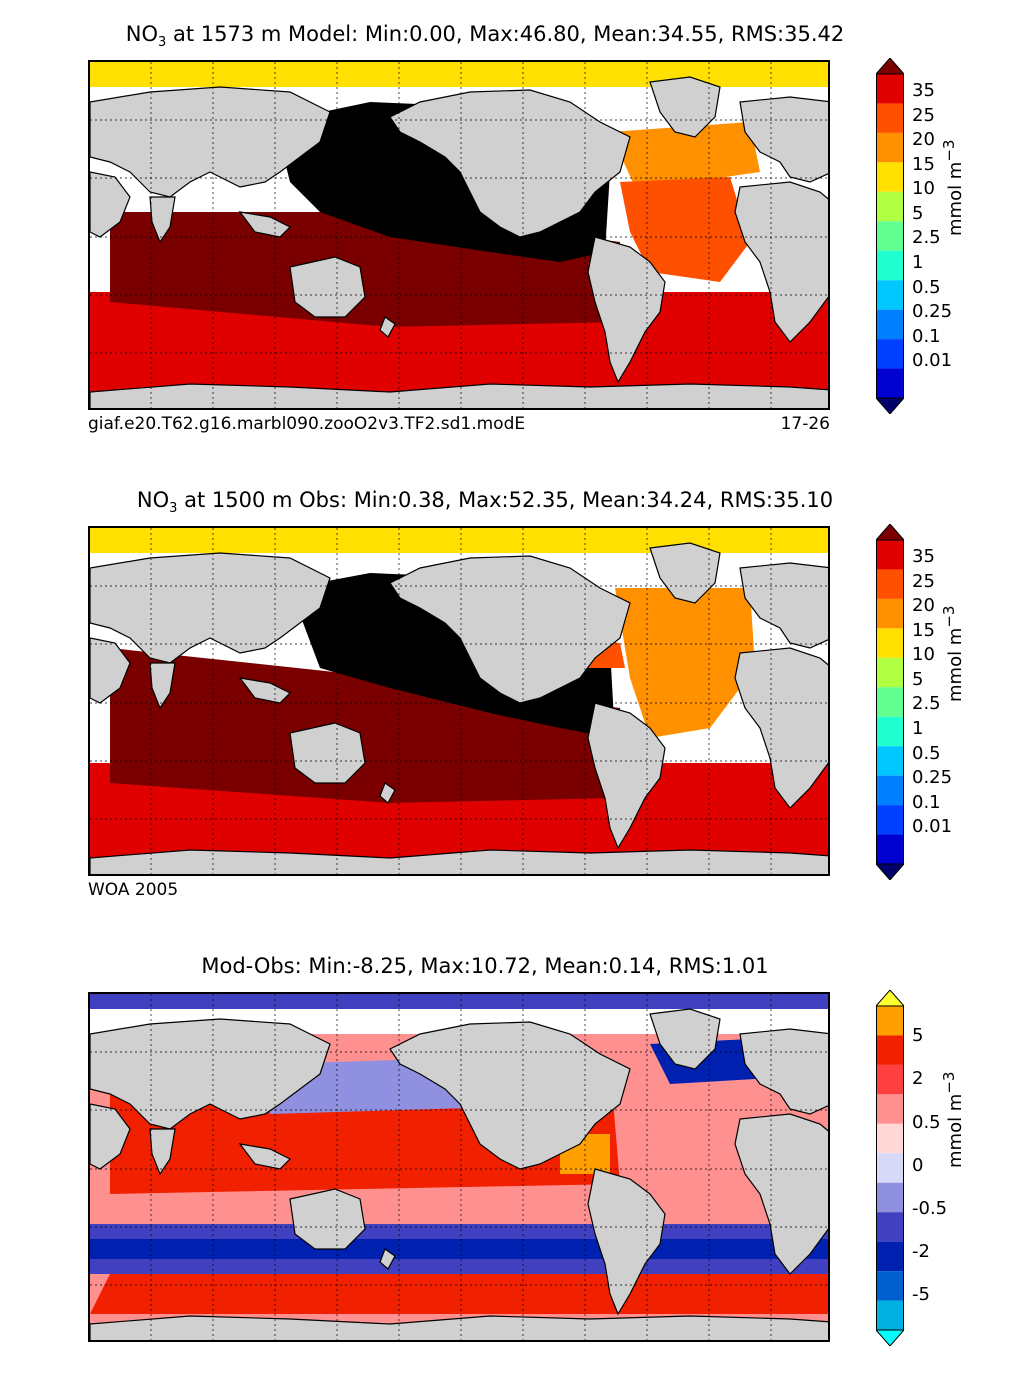  I want to click on colorbar-tick-label: -2, so click(921, 1252).